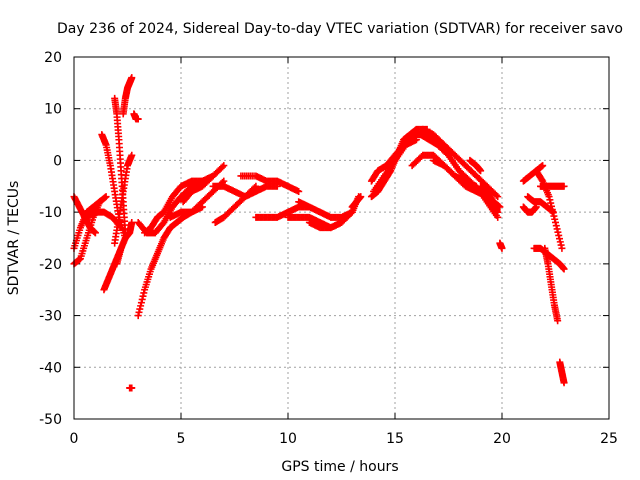 Image resolution: width=640 pixels, height=480 pixels. Describe the element at coordinates (395, 439) in the screenshot. I see `x-tick-label: 15` at that location.